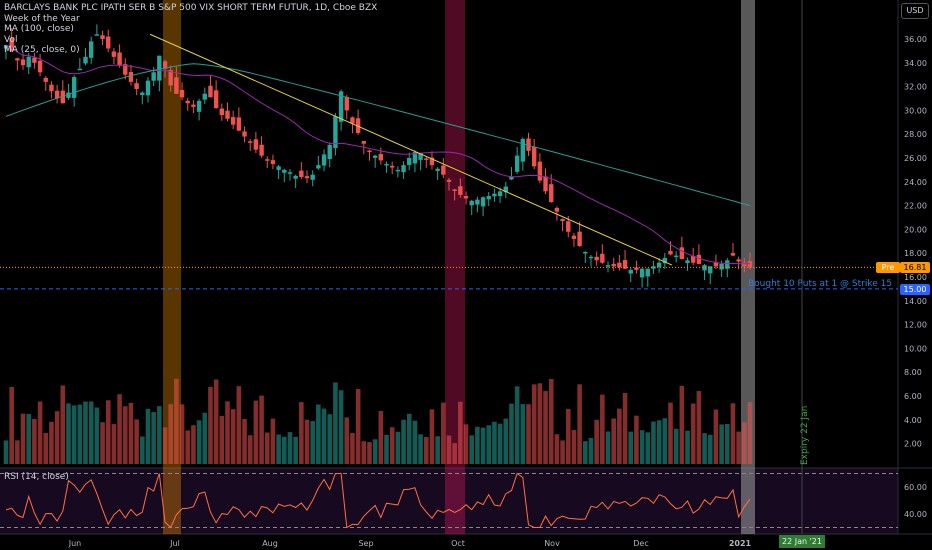 The height and width of the screenshot is (550, 932). I want to click on pre-market-badge: Pre, so click(888, 267).